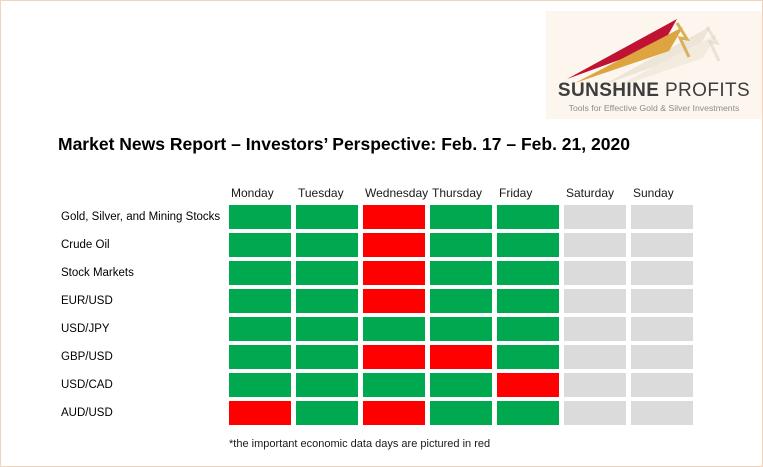 Image resolution: width=763 pixels, height=467 pixels. What do you see at coordinates (595, 273) in the screenshot?
I see `cell-saturday-row3` at bounding box center [595, 273].